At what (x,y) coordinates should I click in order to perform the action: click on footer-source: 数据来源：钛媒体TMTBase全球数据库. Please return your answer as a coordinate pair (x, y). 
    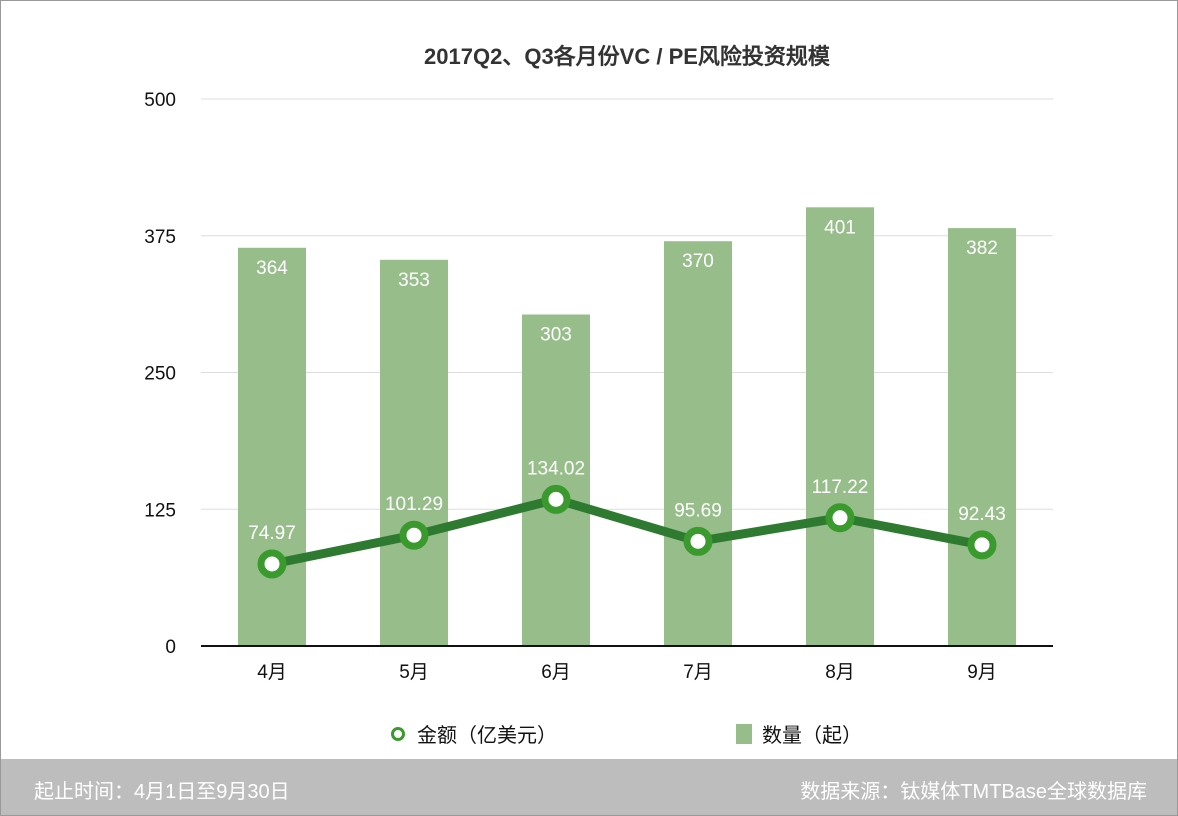
    Looking at the image, I should click on (973, 792).